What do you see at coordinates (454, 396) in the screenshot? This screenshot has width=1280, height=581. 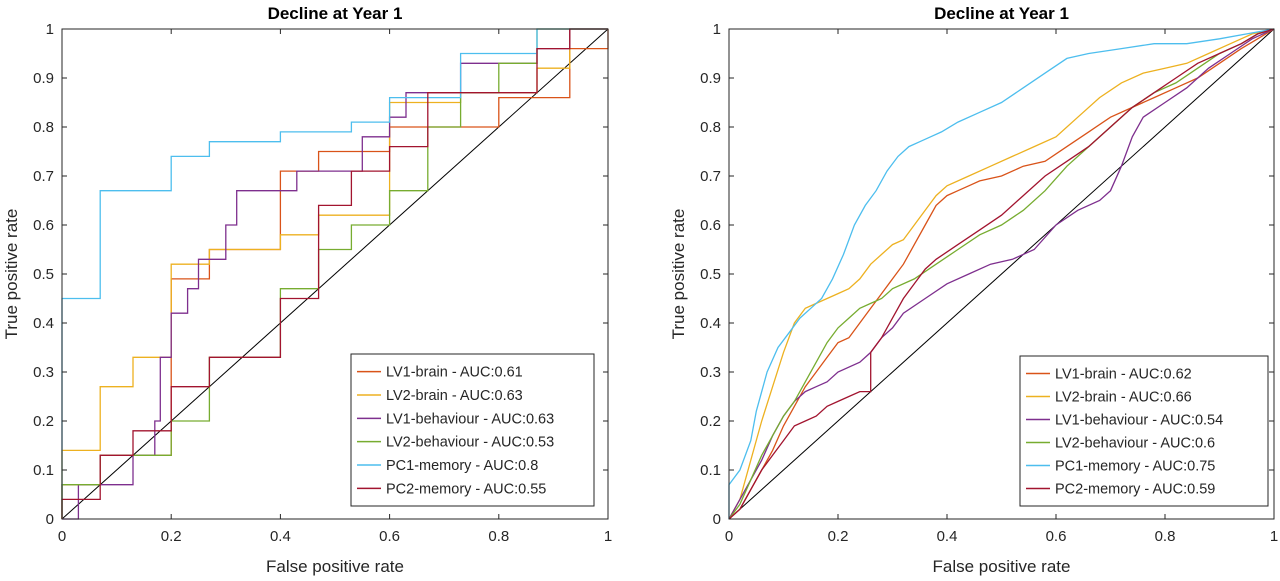 I see `legend-label: LV2-brain - AUC:0.63` at bounding box center [454, 396].